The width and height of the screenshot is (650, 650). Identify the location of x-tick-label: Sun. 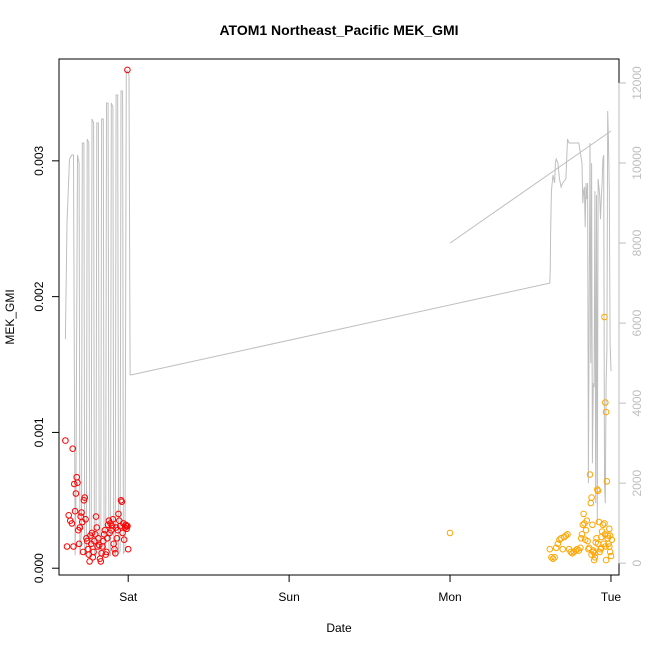
(288, 597).